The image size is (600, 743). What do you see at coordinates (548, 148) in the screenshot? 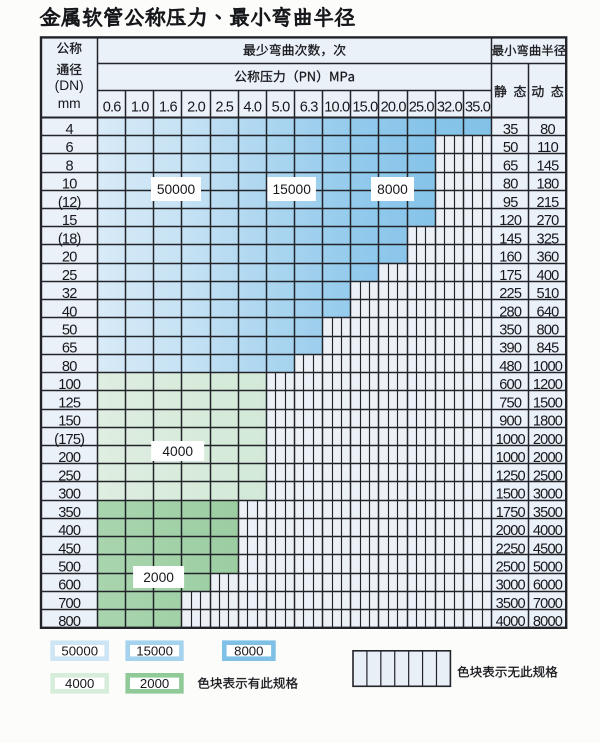
I see `svg-text: 110` at bounding box center [548, 148].